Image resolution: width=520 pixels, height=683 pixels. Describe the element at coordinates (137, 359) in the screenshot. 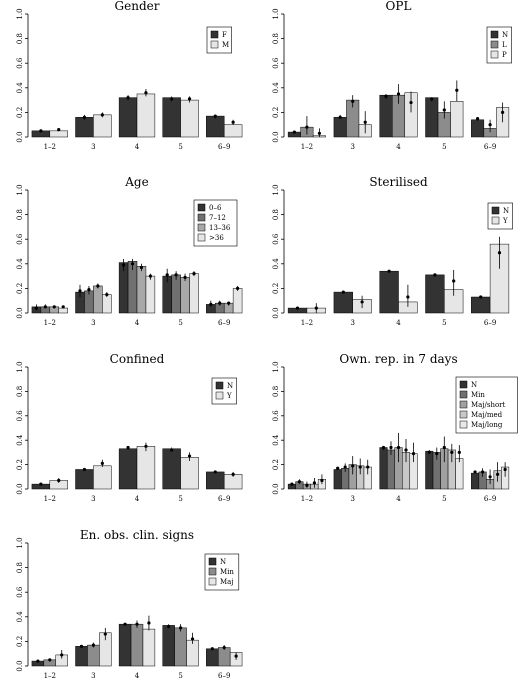

I see `panel-title: Confined` at that location.